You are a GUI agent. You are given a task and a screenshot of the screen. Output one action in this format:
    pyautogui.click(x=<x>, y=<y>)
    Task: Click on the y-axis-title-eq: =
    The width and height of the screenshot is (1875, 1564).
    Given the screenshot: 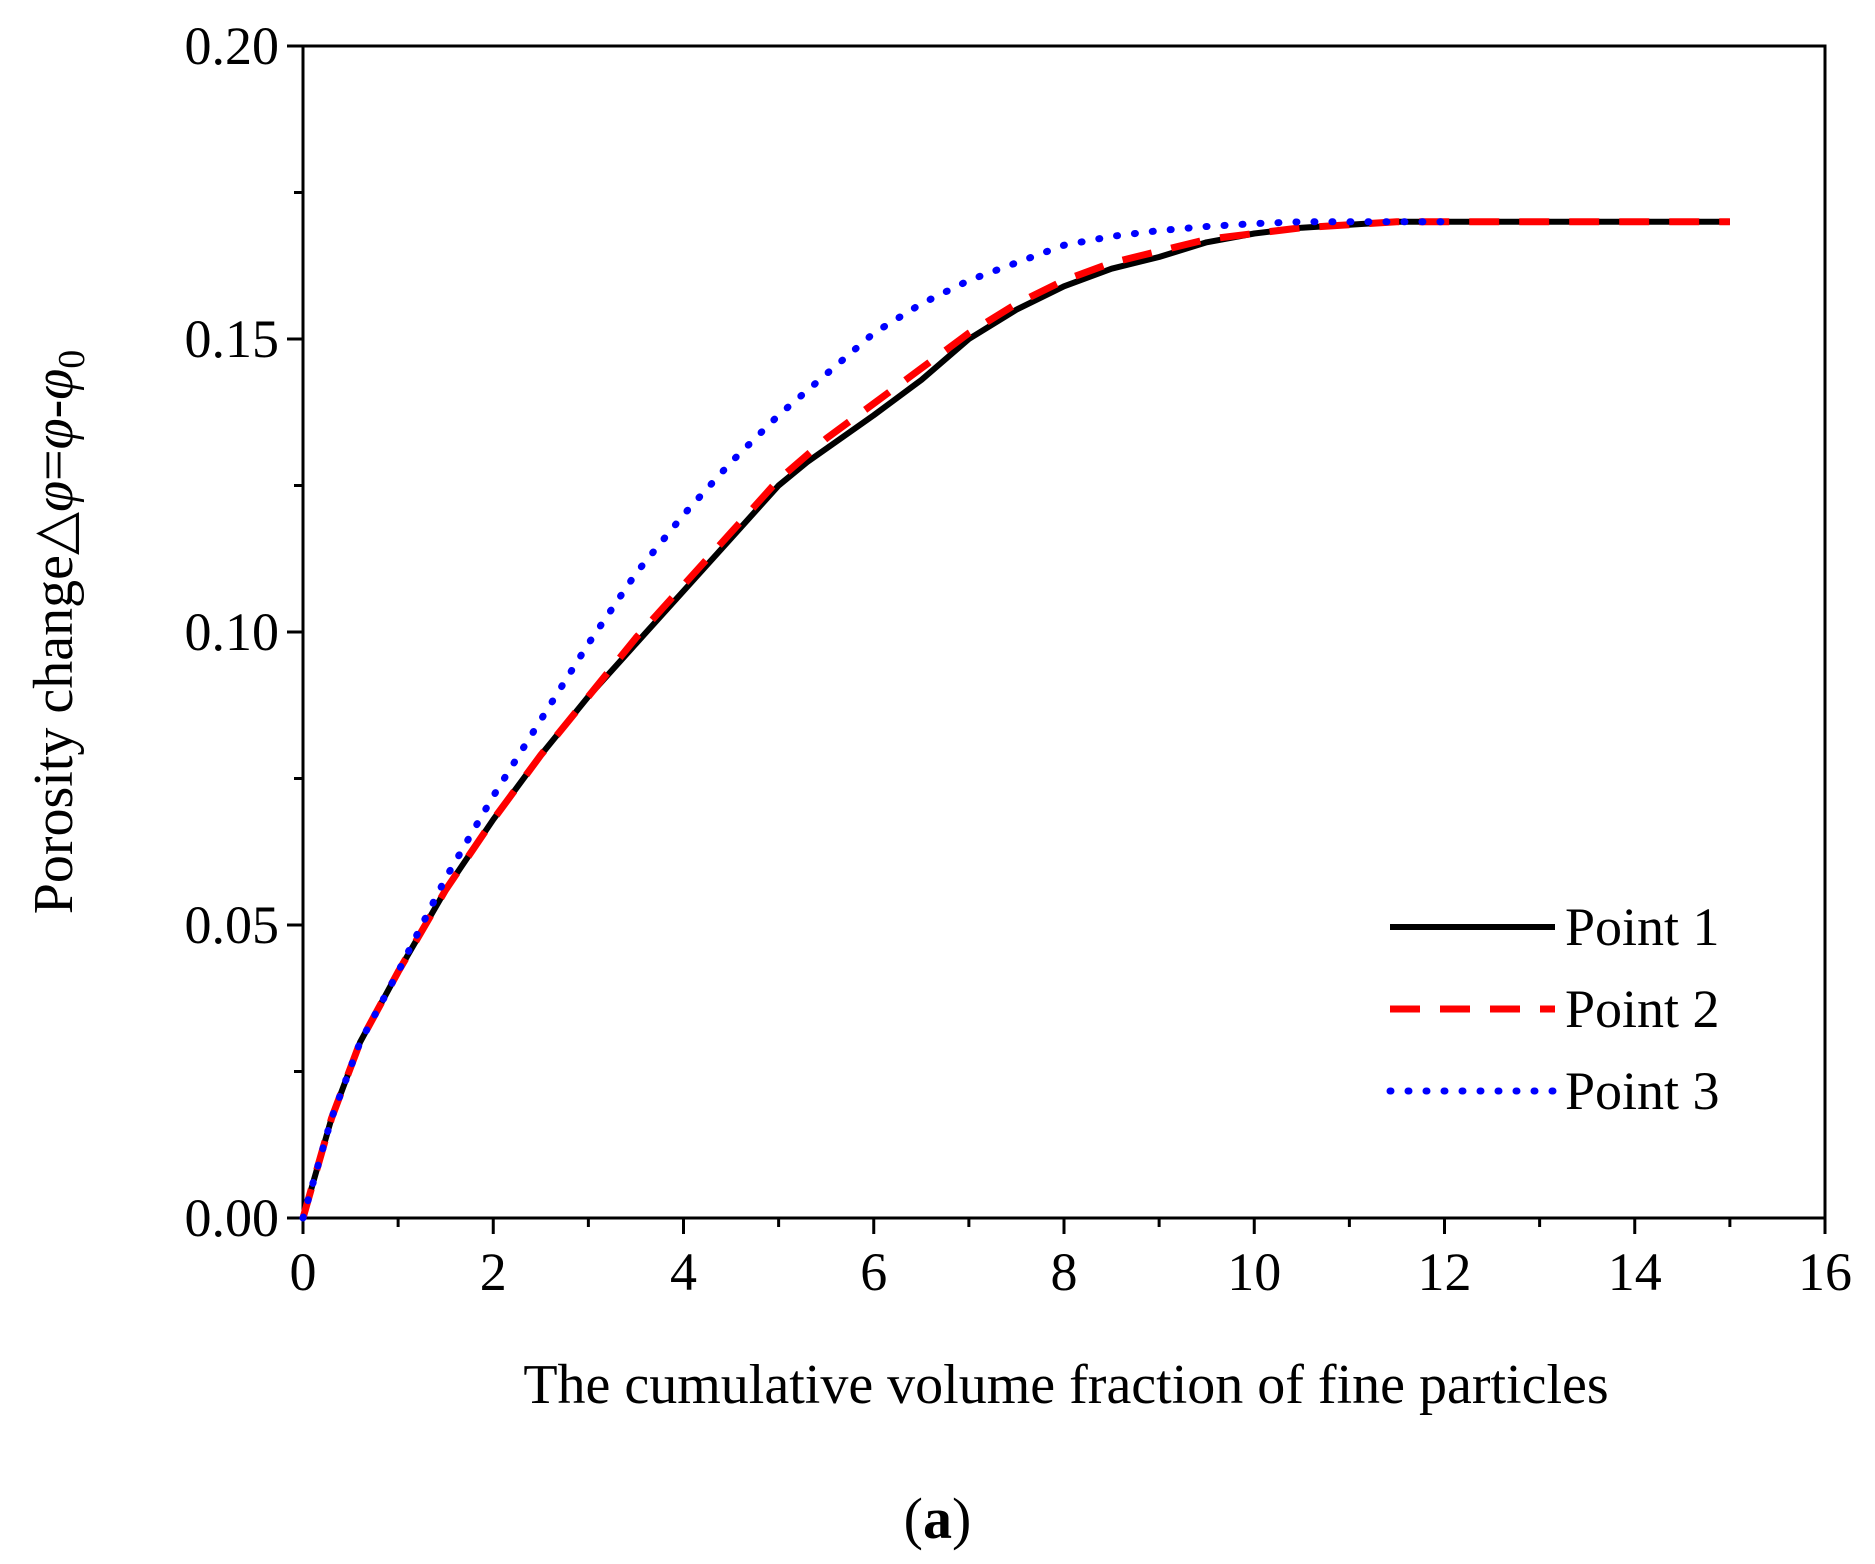 What is the action you would take?
    pyautogui.click(x=54, y=465)
    